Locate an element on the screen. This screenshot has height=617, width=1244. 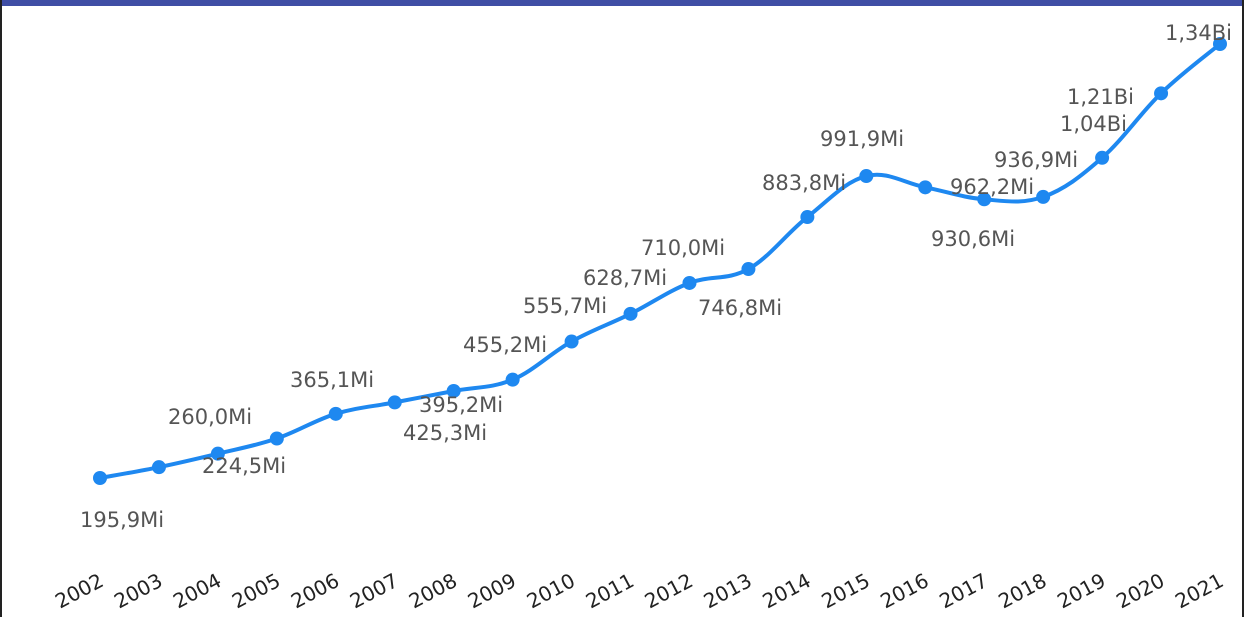
x-tick-label-2009: 2009 is located at coordinates (492, 590).